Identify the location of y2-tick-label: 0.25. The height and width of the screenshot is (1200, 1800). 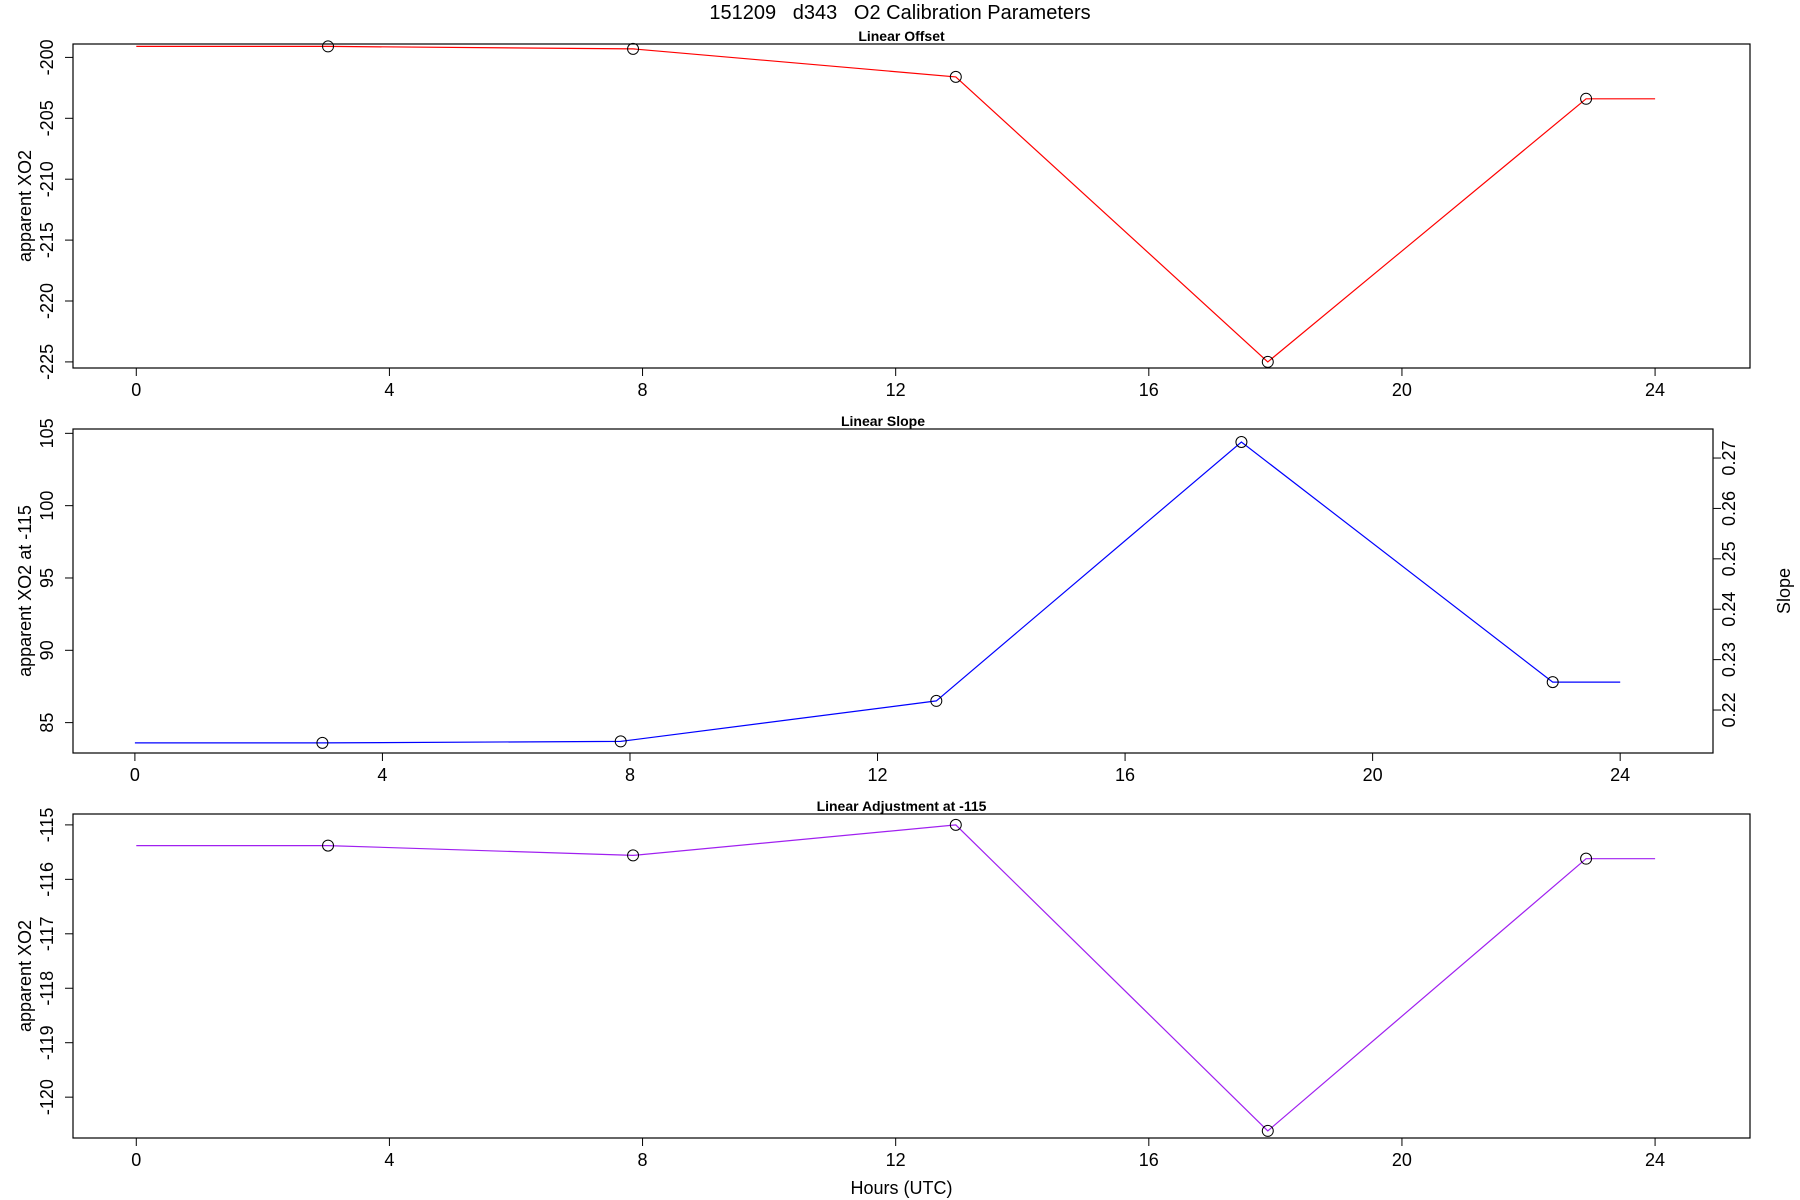
(1729, 558).